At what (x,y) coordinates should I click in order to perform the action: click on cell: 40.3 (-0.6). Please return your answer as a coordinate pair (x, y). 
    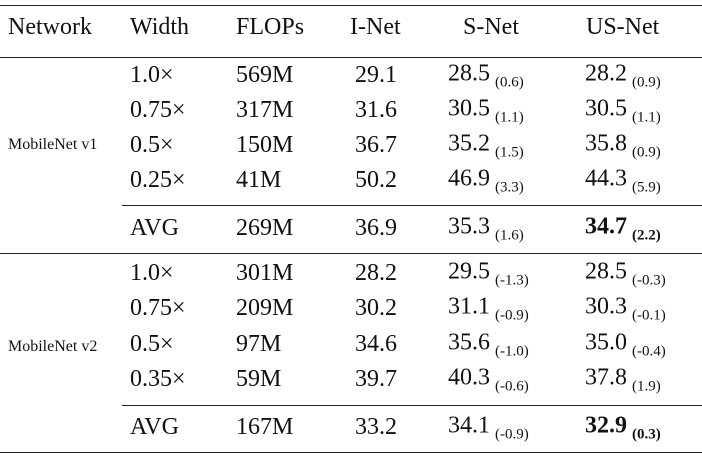
    Looking at the image, I should click on (488, 379).